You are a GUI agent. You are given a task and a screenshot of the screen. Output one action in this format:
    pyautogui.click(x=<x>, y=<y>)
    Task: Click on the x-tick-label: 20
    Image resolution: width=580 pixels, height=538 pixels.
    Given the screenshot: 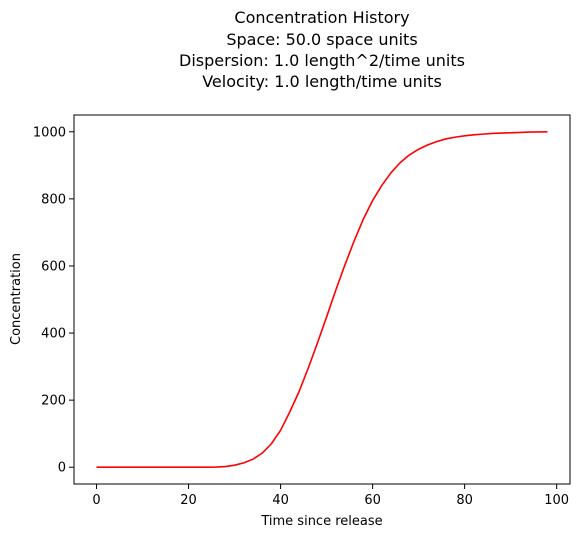 What is the action you would take?
    pyautogui.click(x=188, y=500)
    